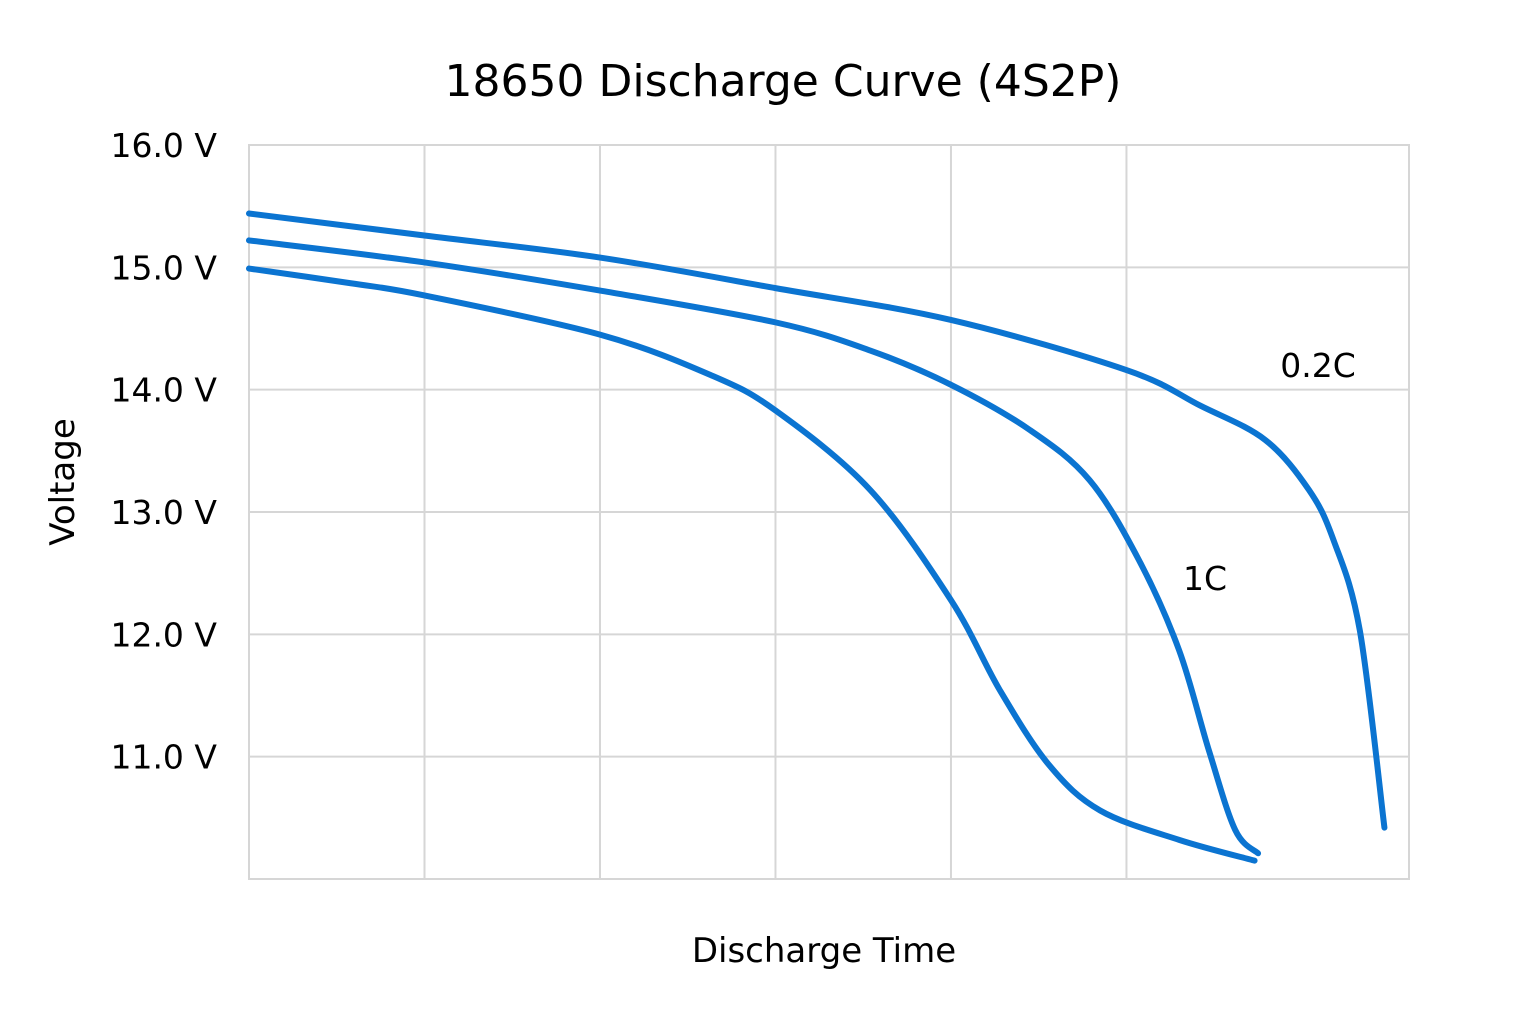  Describe the element at coordinates (824, 951) in the screenshot. I see `x-axis-label: Discharge Time` at that location.